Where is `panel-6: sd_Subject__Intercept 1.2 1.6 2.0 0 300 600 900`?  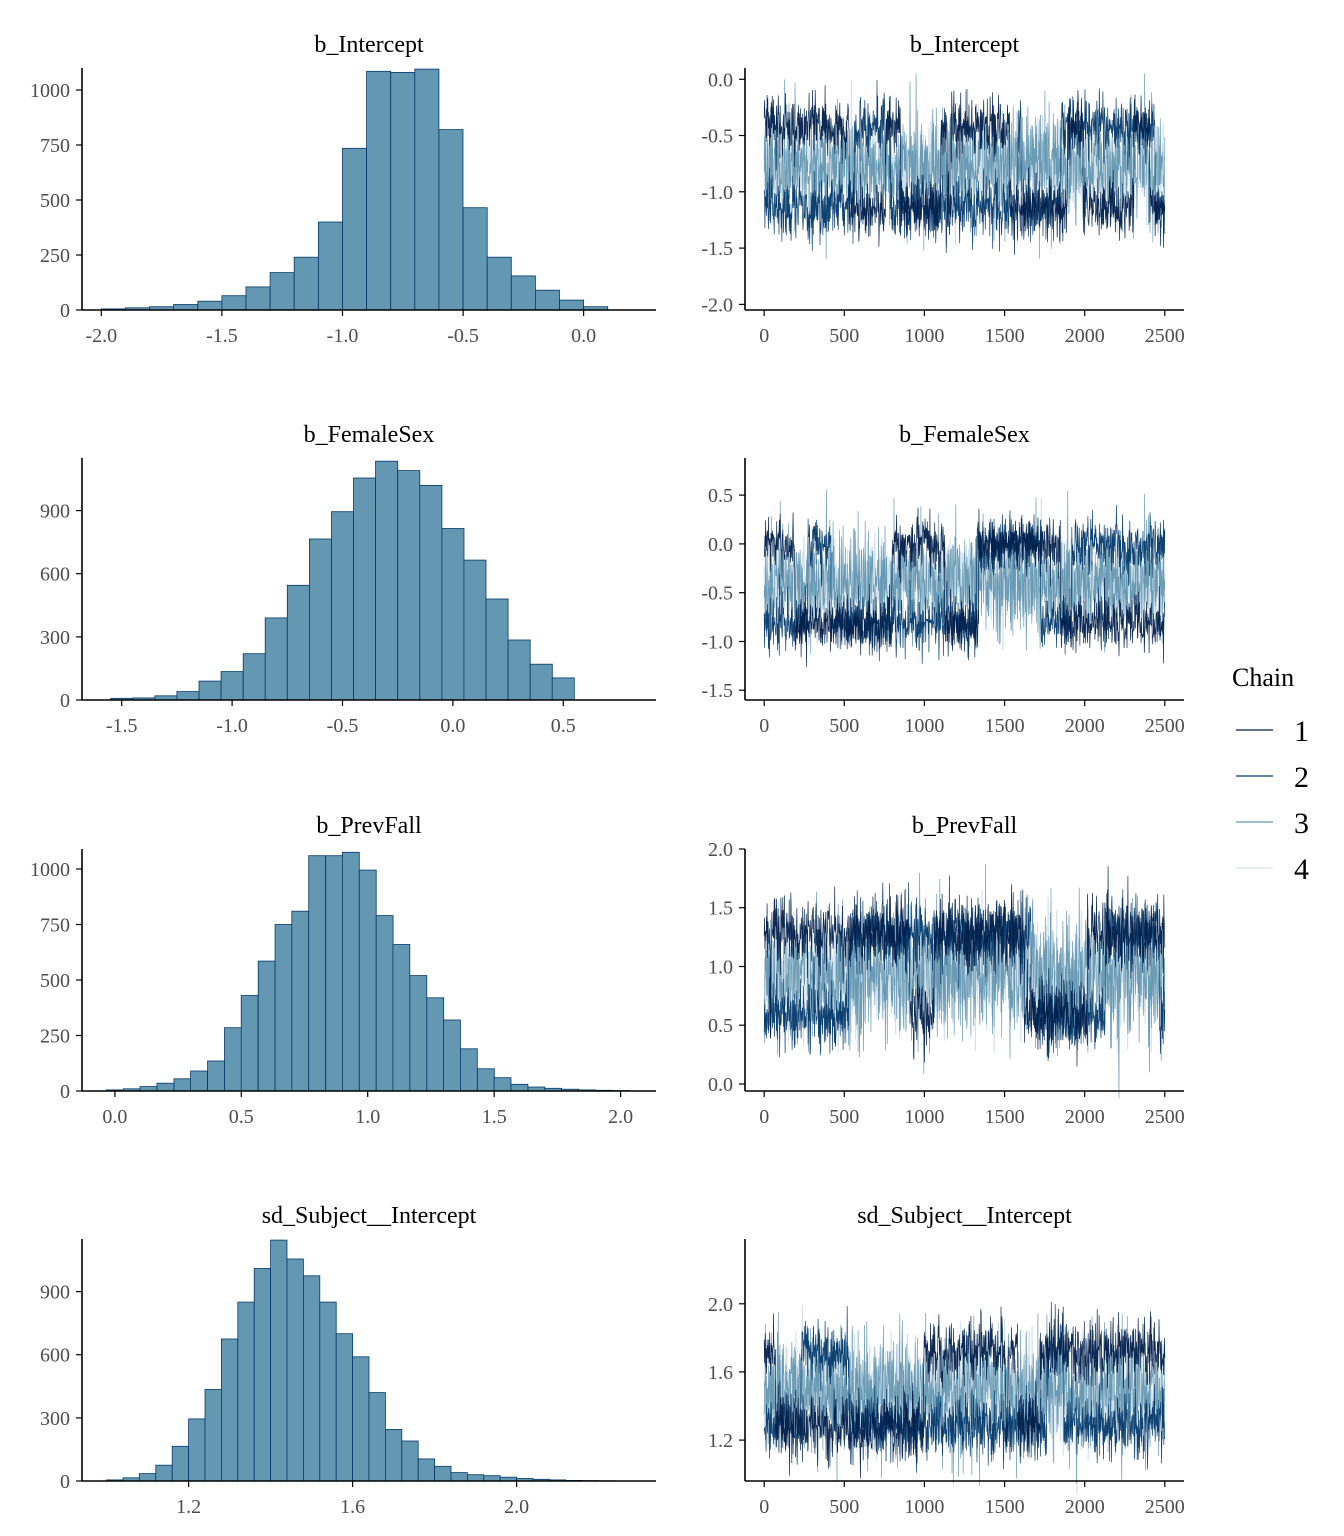
panel-6: sd_Subject__Intercept 1.2 1.6 2.0 0 300 600 900 is located at coordinates (348, 1360).